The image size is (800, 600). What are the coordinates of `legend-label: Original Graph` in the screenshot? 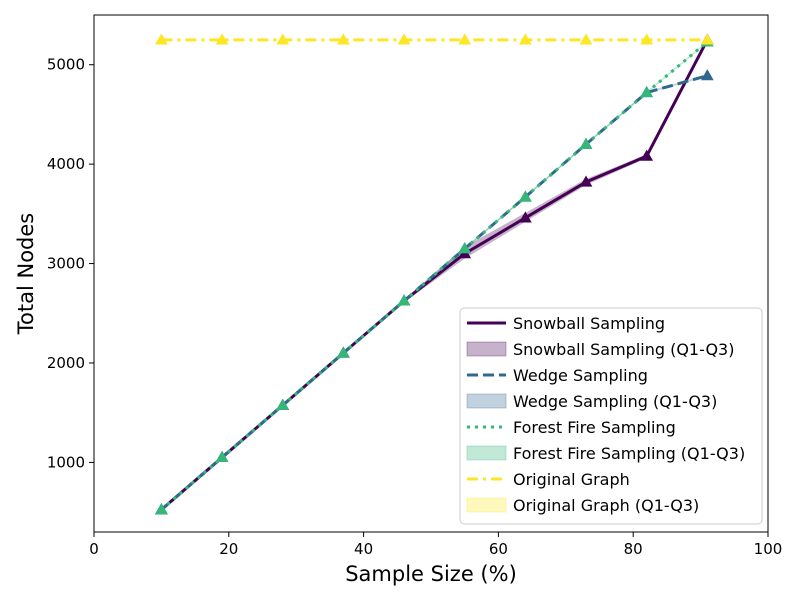 It's located at (571, 479).